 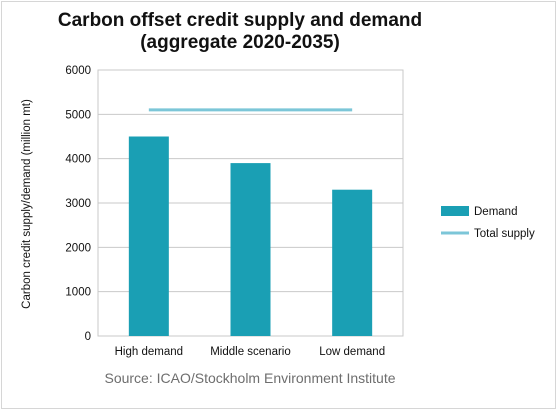 I want to click on y-tick-label: 4000, so click(x=78, y=160).